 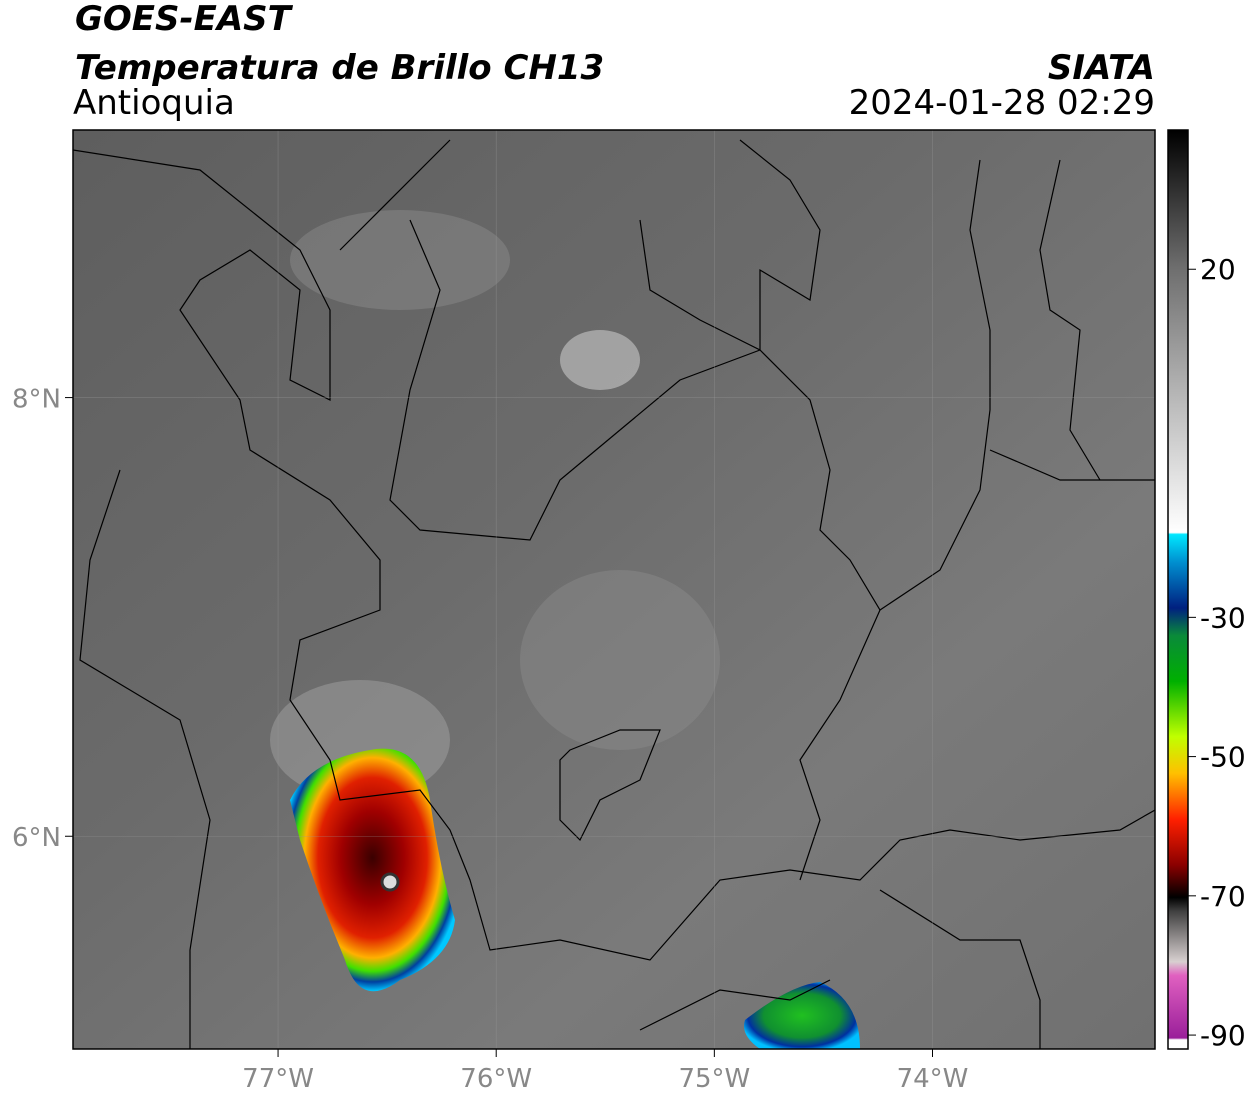 I want to click on datetime: 2024-01-28 02:29, so click(x=1002, y=103).